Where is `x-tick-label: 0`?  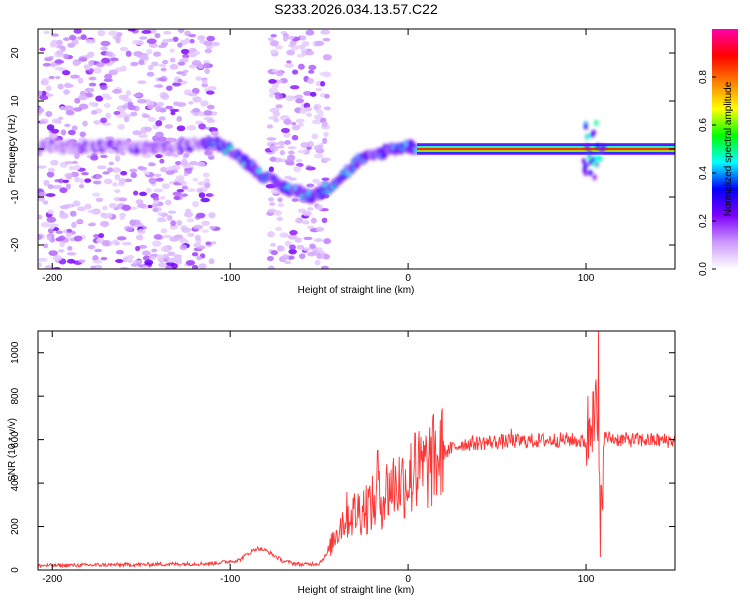 x-tick-label: 0 is located at coordinates (408, 579).